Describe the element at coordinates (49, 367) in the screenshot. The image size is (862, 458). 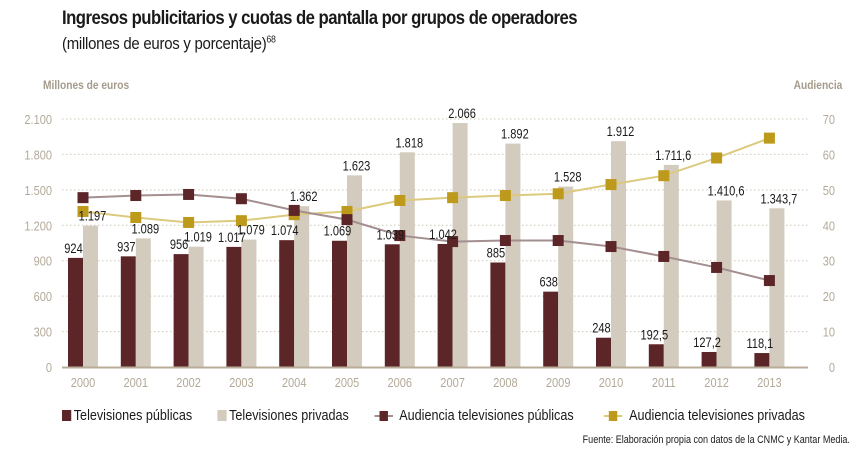
I see `left-tick-label: 0` at that location.